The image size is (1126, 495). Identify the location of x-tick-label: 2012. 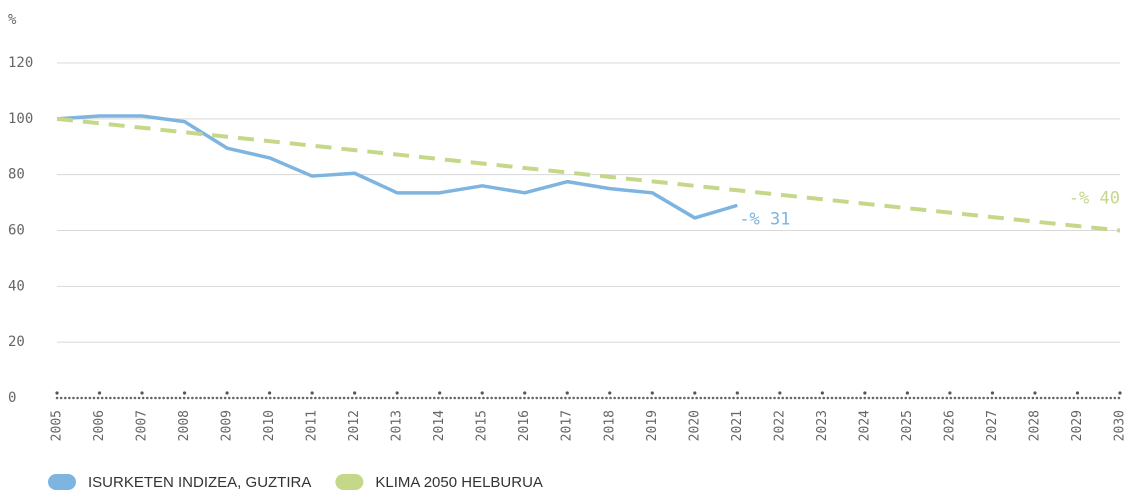
(354, 425).